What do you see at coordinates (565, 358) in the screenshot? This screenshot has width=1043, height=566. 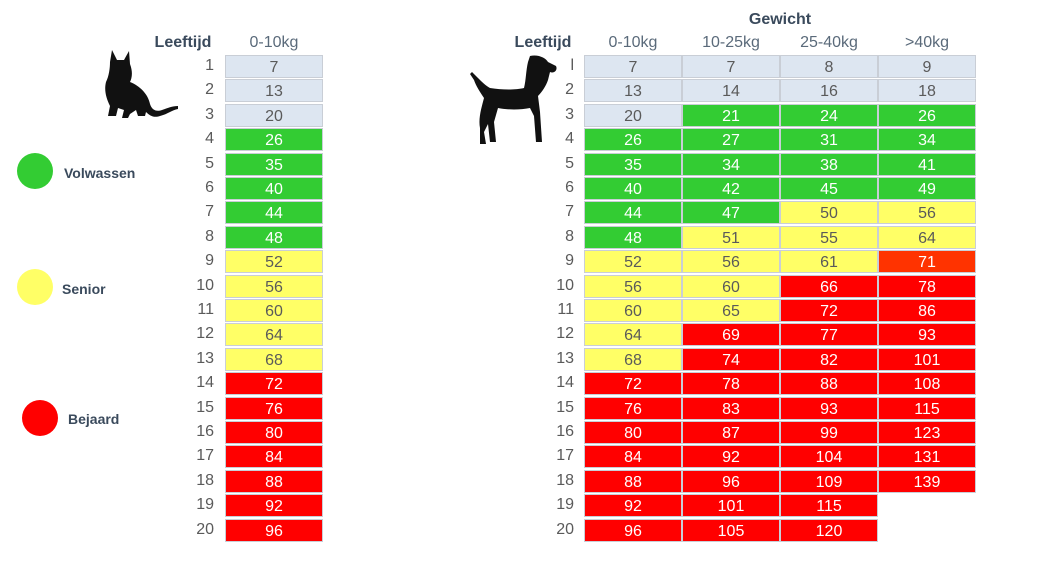 I see `dog-age-label: 13` at bounding box center [565, 358].